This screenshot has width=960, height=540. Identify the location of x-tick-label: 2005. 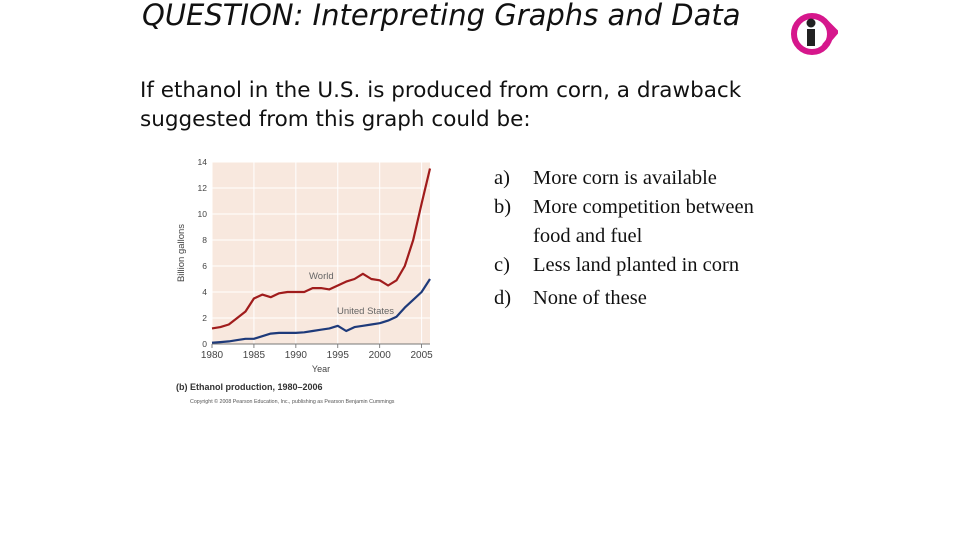
(421, 355).